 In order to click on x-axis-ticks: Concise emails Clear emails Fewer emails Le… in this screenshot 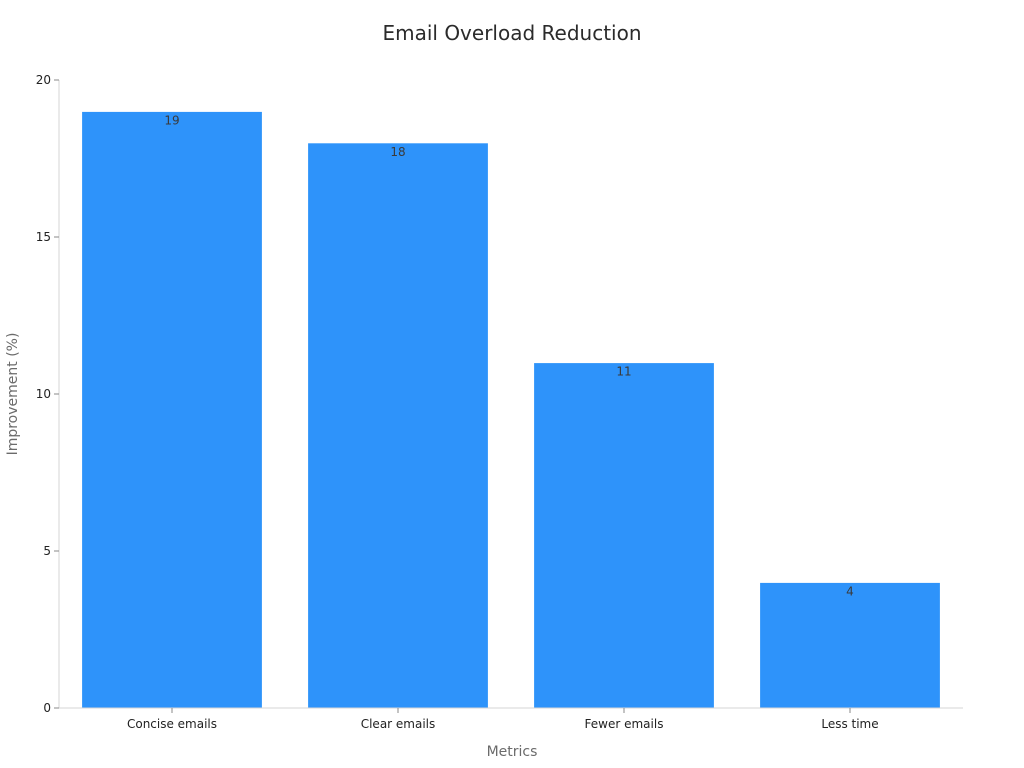, I will do `click(503, 719)`.